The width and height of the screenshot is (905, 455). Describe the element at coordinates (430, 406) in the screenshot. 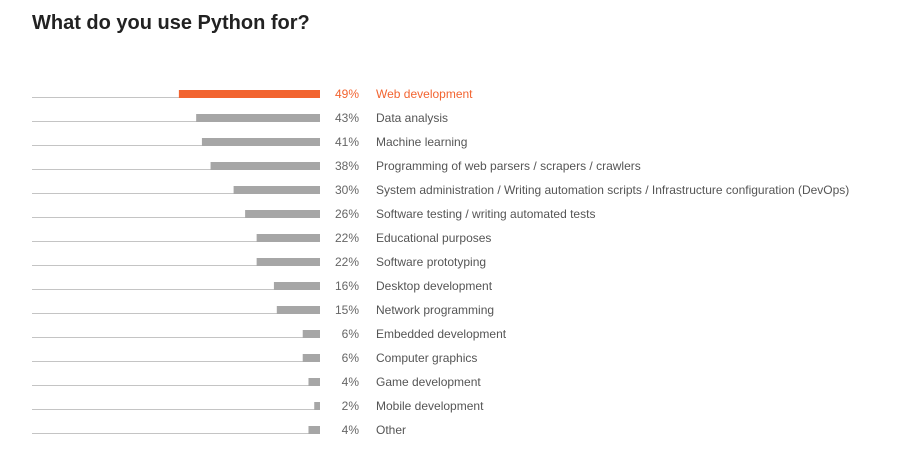

I see `category-label: Mobile development` at that location.